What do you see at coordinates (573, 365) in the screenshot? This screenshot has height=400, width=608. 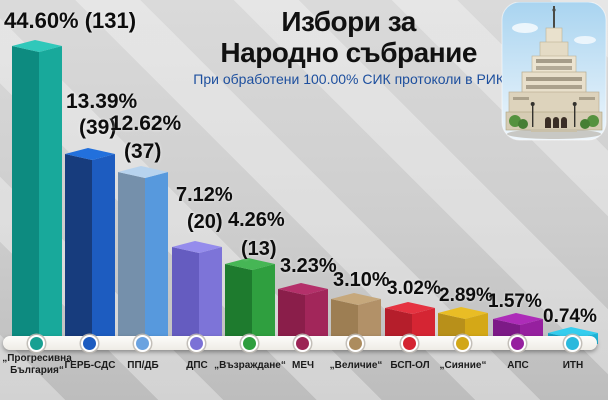 I see `party-name-10: ИТН` at bounding box center [573, 365].